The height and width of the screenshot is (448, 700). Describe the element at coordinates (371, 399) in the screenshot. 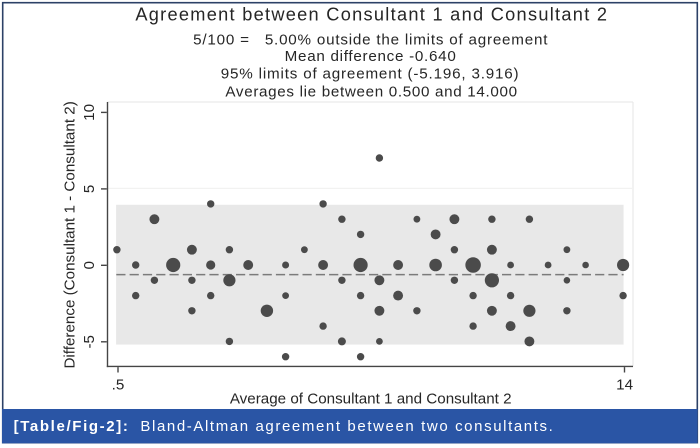

I see `svg-text:Average of Consultant 1 and Co: Average of Consultant 1 and Consultant 2` at that location.